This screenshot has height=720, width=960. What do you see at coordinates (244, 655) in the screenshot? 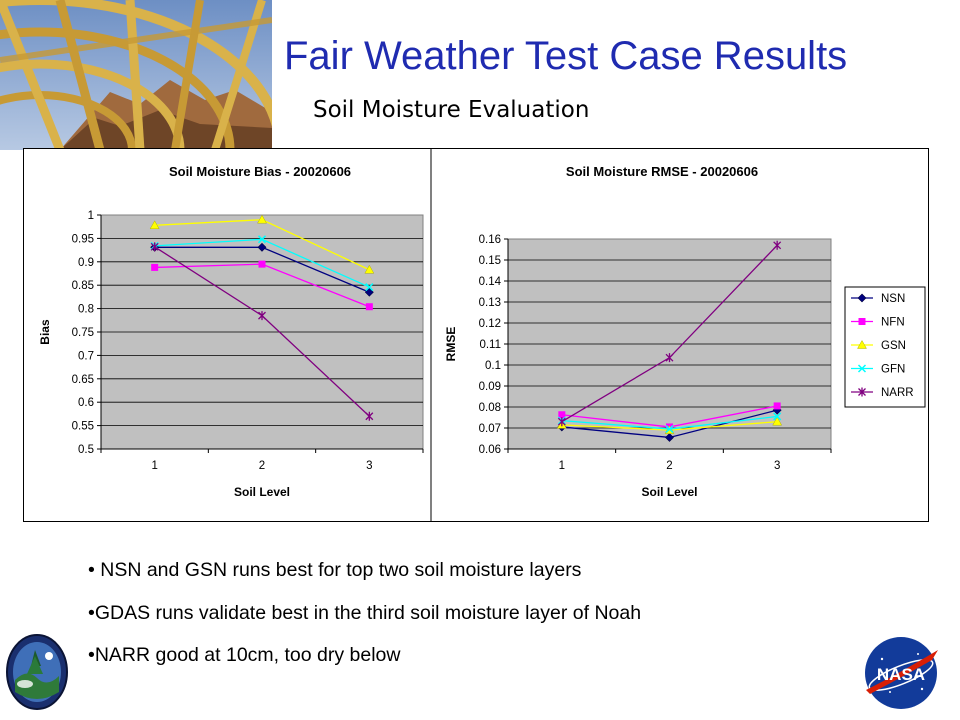
I see `bullet-item: •NARR good at 10cm, too dry below` at bounding box center [244, 655].